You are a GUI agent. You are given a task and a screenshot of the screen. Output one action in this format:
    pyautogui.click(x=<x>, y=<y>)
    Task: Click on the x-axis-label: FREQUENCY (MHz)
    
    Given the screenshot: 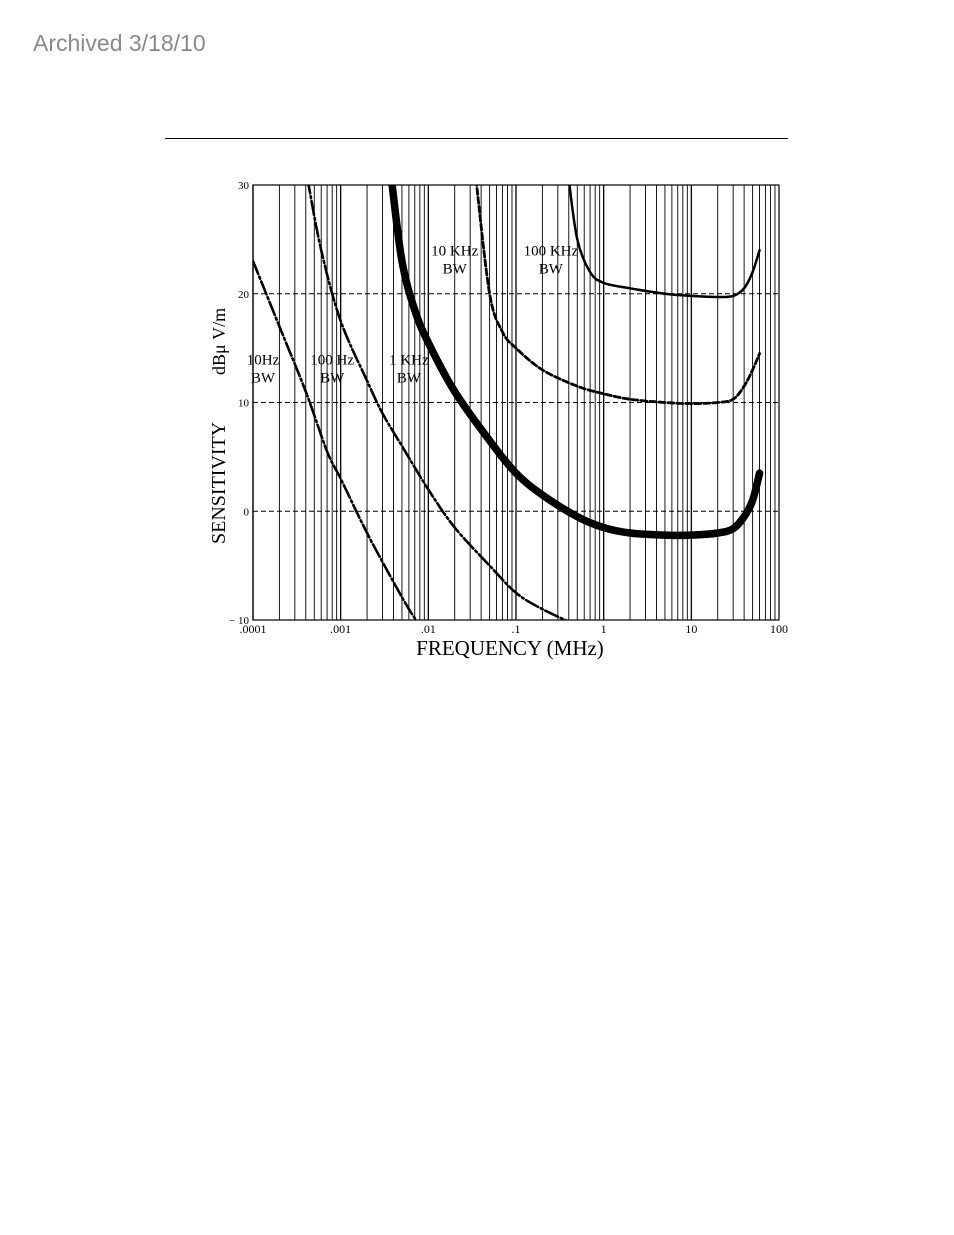 What is the action you would take?
    pyautogui.click(x=510, y=648)
    